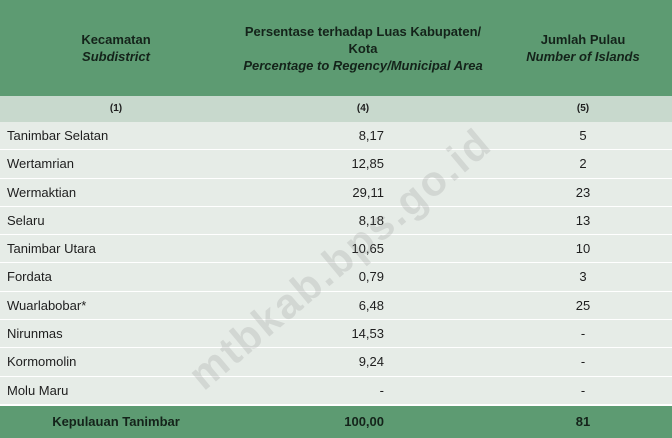 The height and width of the screenshot is (438, 672). I want to click on row-subdistrict: Fordata, so click(29, 277).